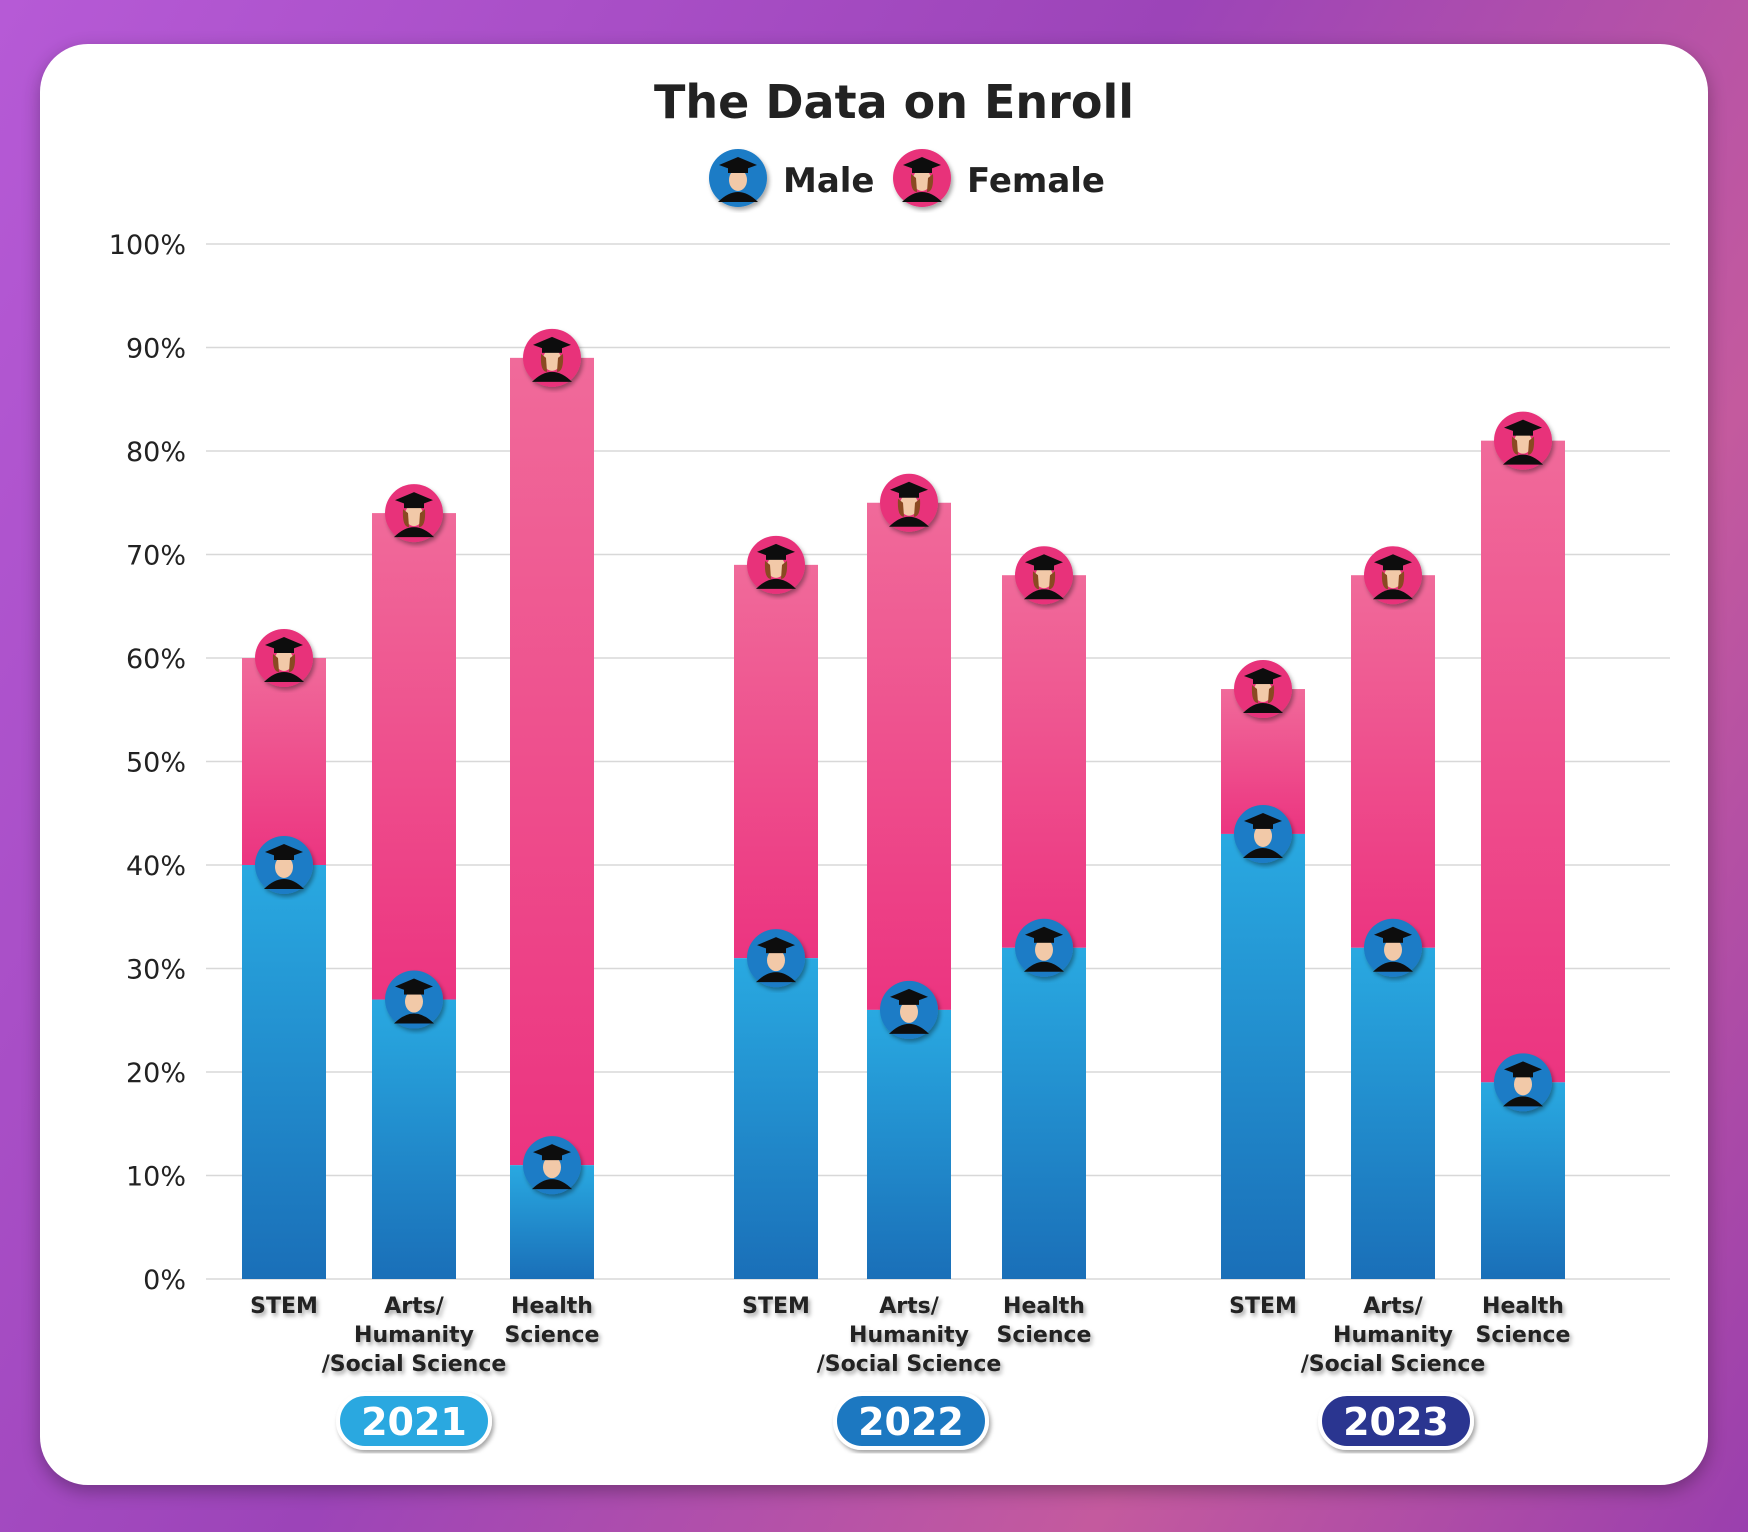 The image size is (1748, 1532). Describe the element at coordinates (894, 102) in the screenshot. I see `chart-title: The Data on Enroll` at that location.